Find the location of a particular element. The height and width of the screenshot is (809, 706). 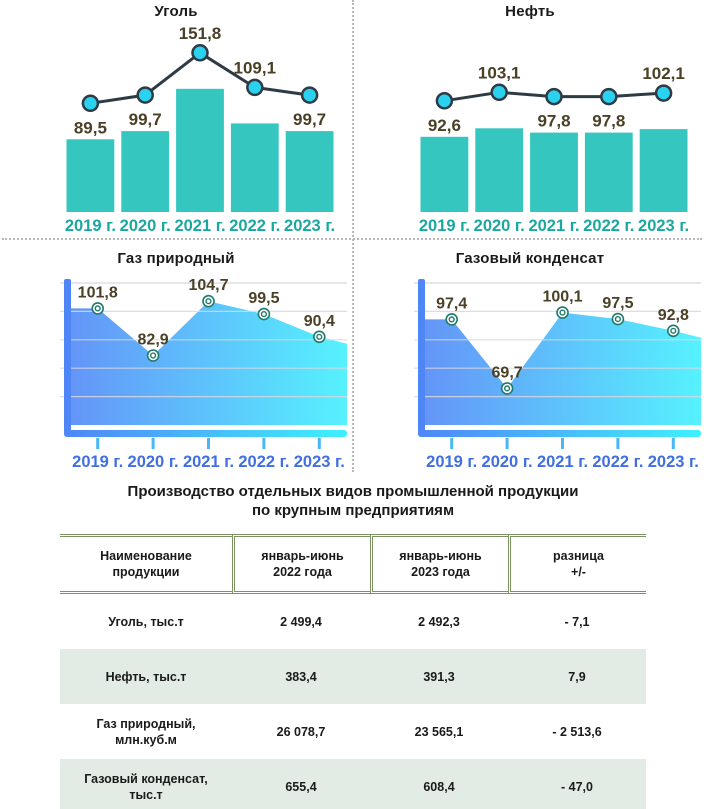

y-axis-bar-gas-condensate is located at coordinates (421, 356).